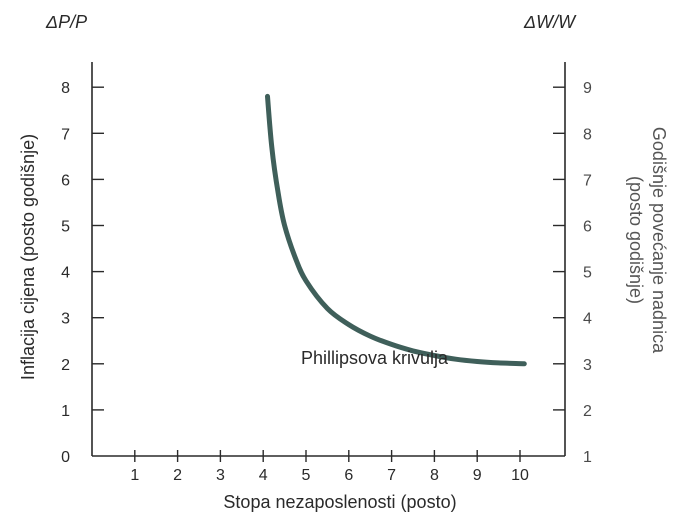  Describe the element at coordinates (66, 22) in the screenshot. I see `left-axis-symbol: ΔP/P` at that location.